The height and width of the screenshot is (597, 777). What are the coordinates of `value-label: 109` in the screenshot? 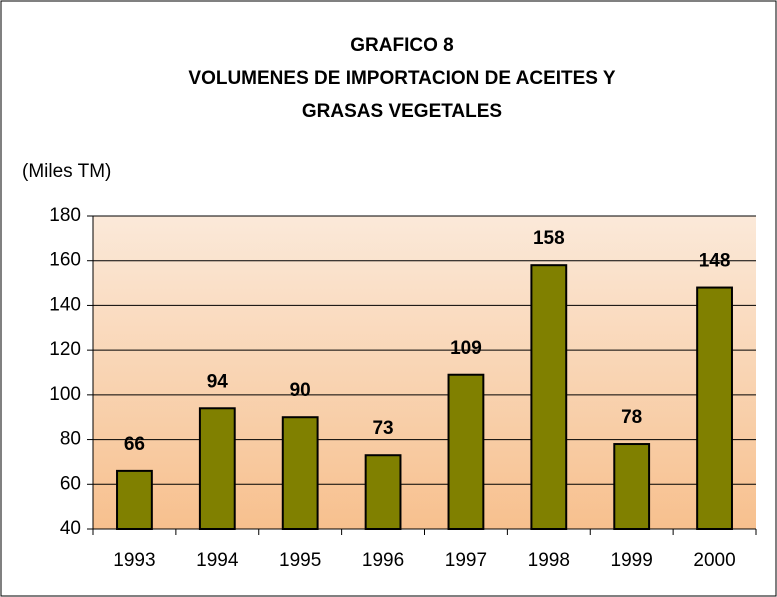 It's located at (466, 348).